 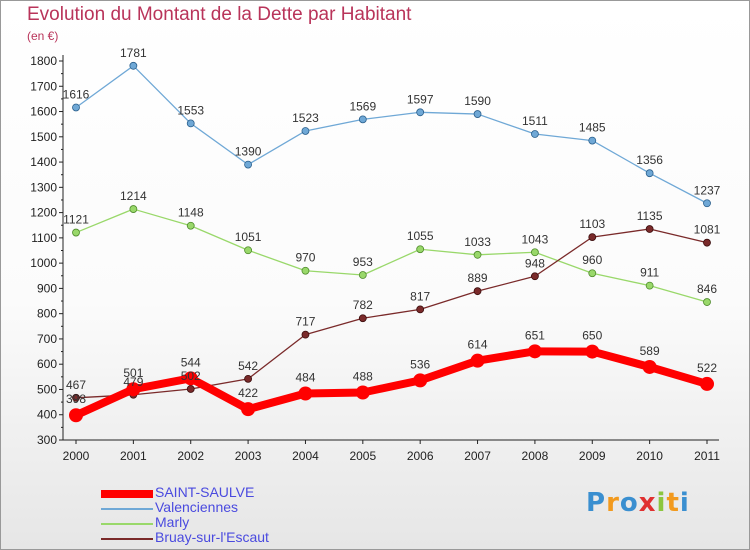 I want to click on y-tick-label: 400, so click(x=47, y=415).